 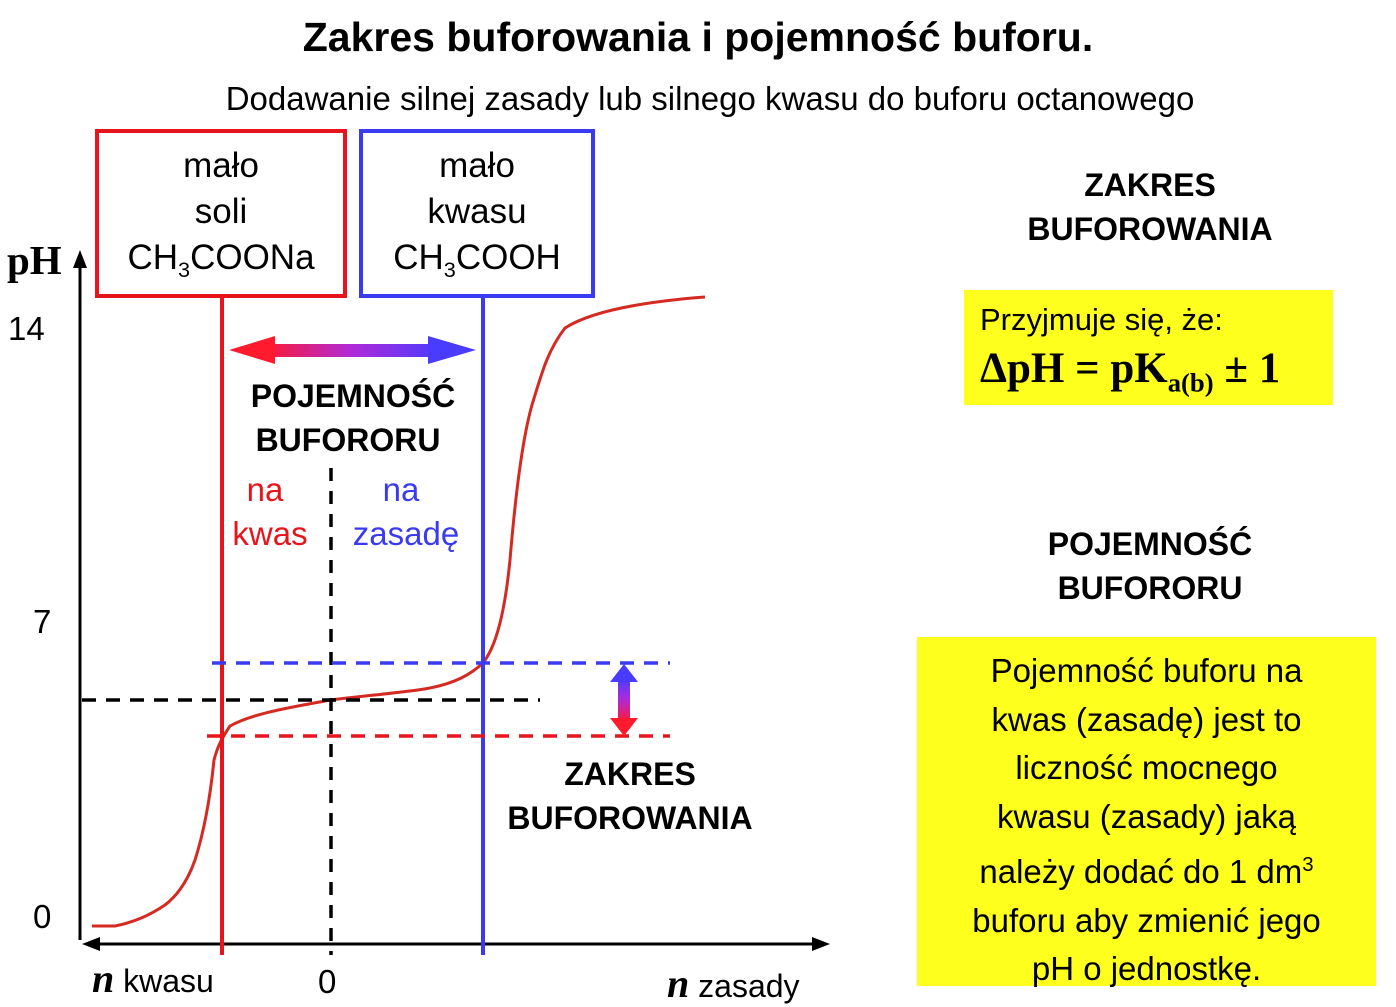 I want to click on rule-intro: Przyjmuje się, że:, so click(x=1101, y=319).